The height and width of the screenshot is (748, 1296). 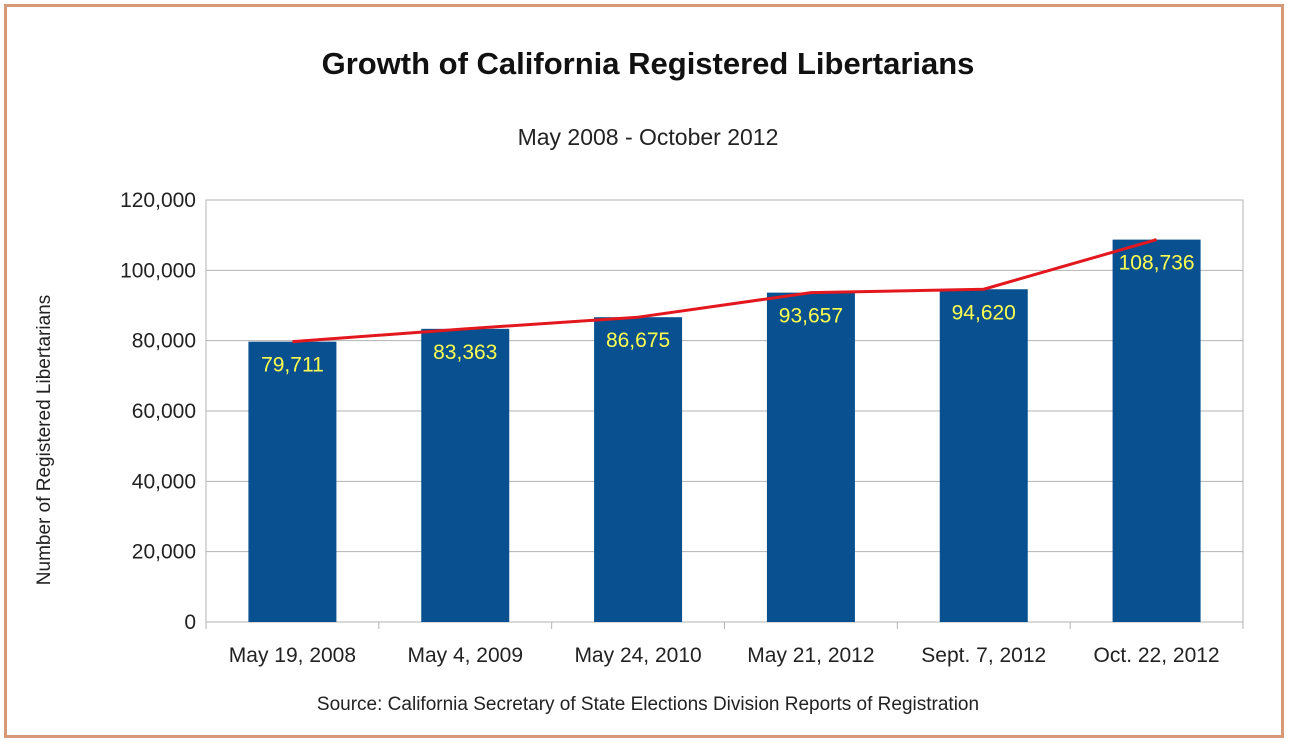 What do you see at coordinates (1157, 263) in the screenshot?
I see `data-label: 108,736` at bounding box center [1157, 263].